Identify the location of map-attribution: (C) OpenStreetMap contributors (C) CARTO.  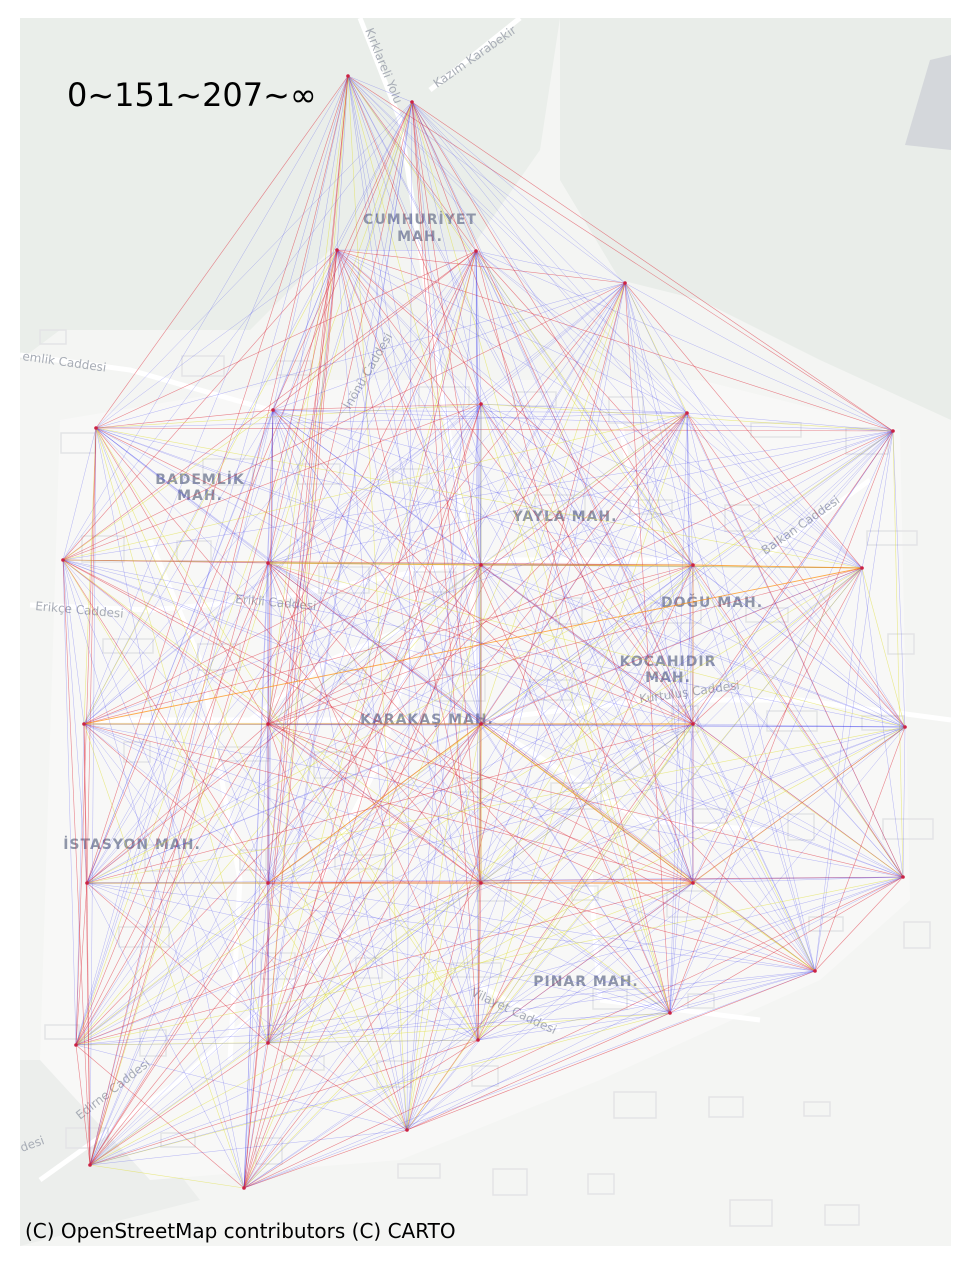
(240, 1231).